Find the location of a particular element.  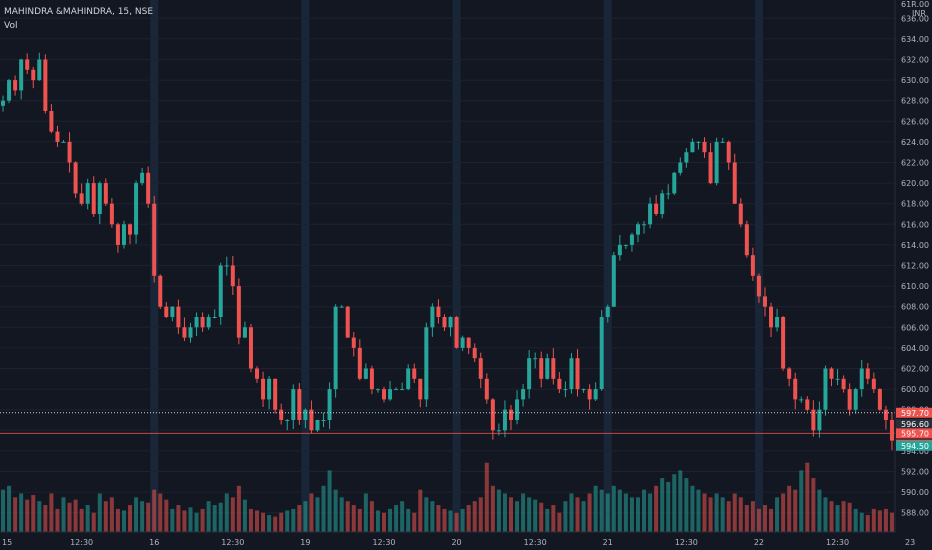

symbol-title: MAHINDRA &MAHINDRA, 15, NSE is located at coordinates (79, 12).